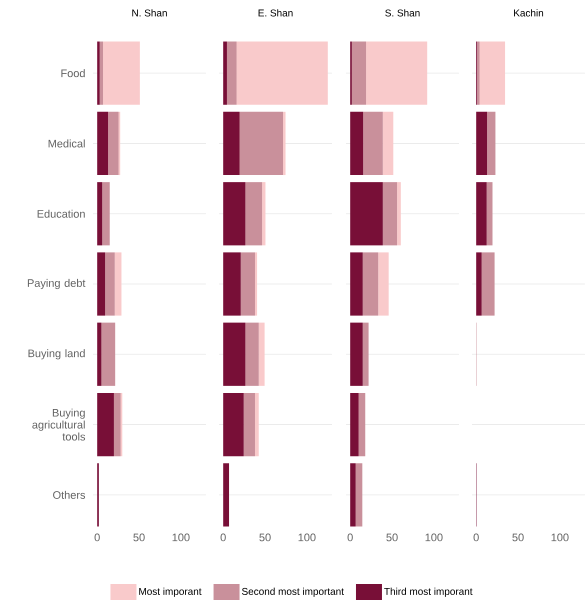  What do you see at coordinates (275, 13) in the screenshot?
I see `chart-title: E. Shan` at bounding box center [275, 13].